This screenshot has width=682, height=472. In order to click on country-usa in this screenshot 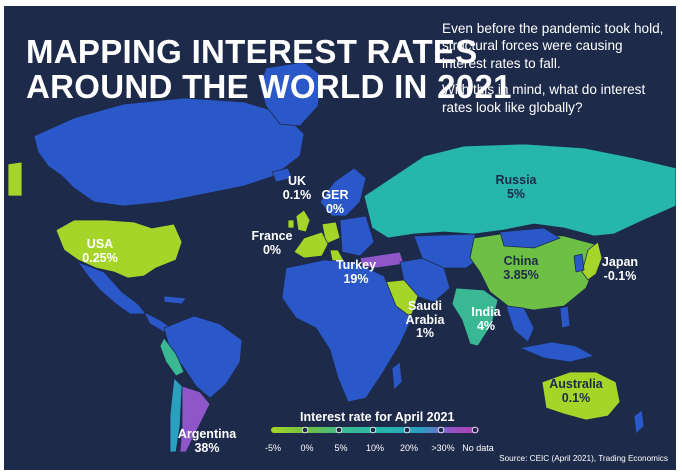, I will do `click(119, 249)`.